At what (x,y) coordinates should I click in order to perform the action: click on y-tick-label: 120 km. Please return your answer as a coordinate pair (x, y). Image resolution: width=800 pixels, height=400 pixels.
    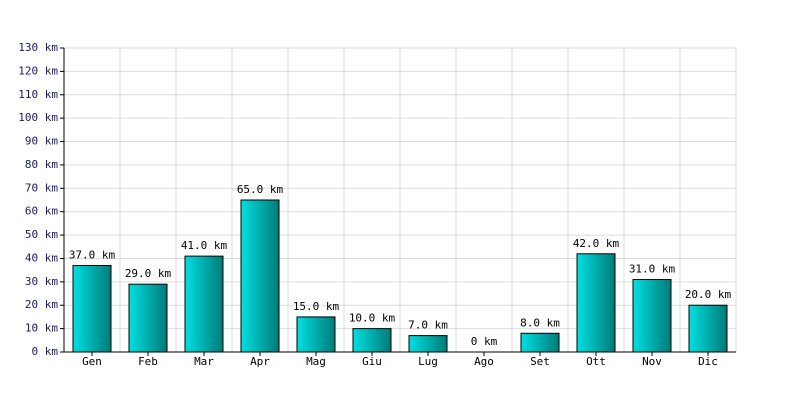
    Looking at the image, I should click on (38, 70).